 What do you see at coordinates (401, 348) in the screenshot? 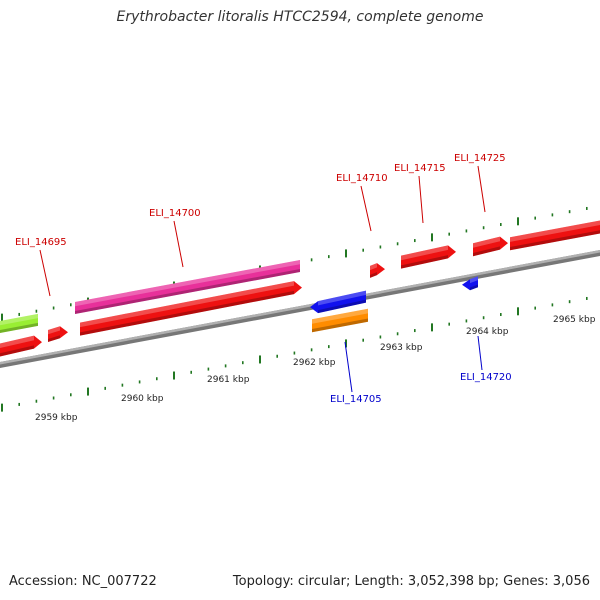
I see `scale-label-2963: 2963 kbp` at bounding box center [401, 348].